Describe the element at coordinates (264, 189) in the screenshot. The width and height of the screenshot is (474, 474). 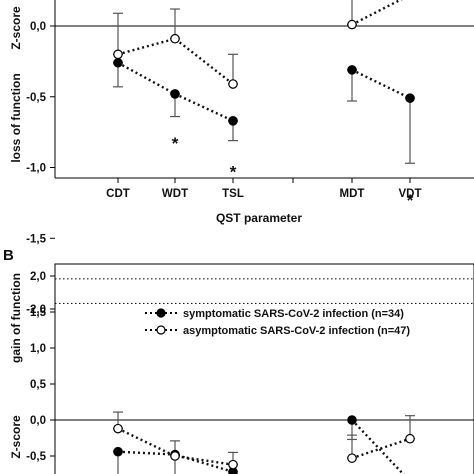
I see `panel-a-x-ticks: CDT WDT TSL MDT VDT` at that location.